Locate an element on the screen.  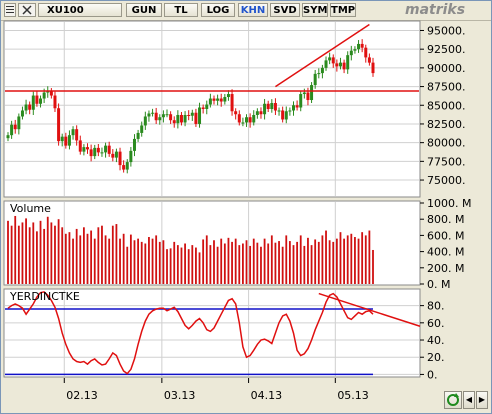
log-button: LOG is located at coordinates (218, 10).